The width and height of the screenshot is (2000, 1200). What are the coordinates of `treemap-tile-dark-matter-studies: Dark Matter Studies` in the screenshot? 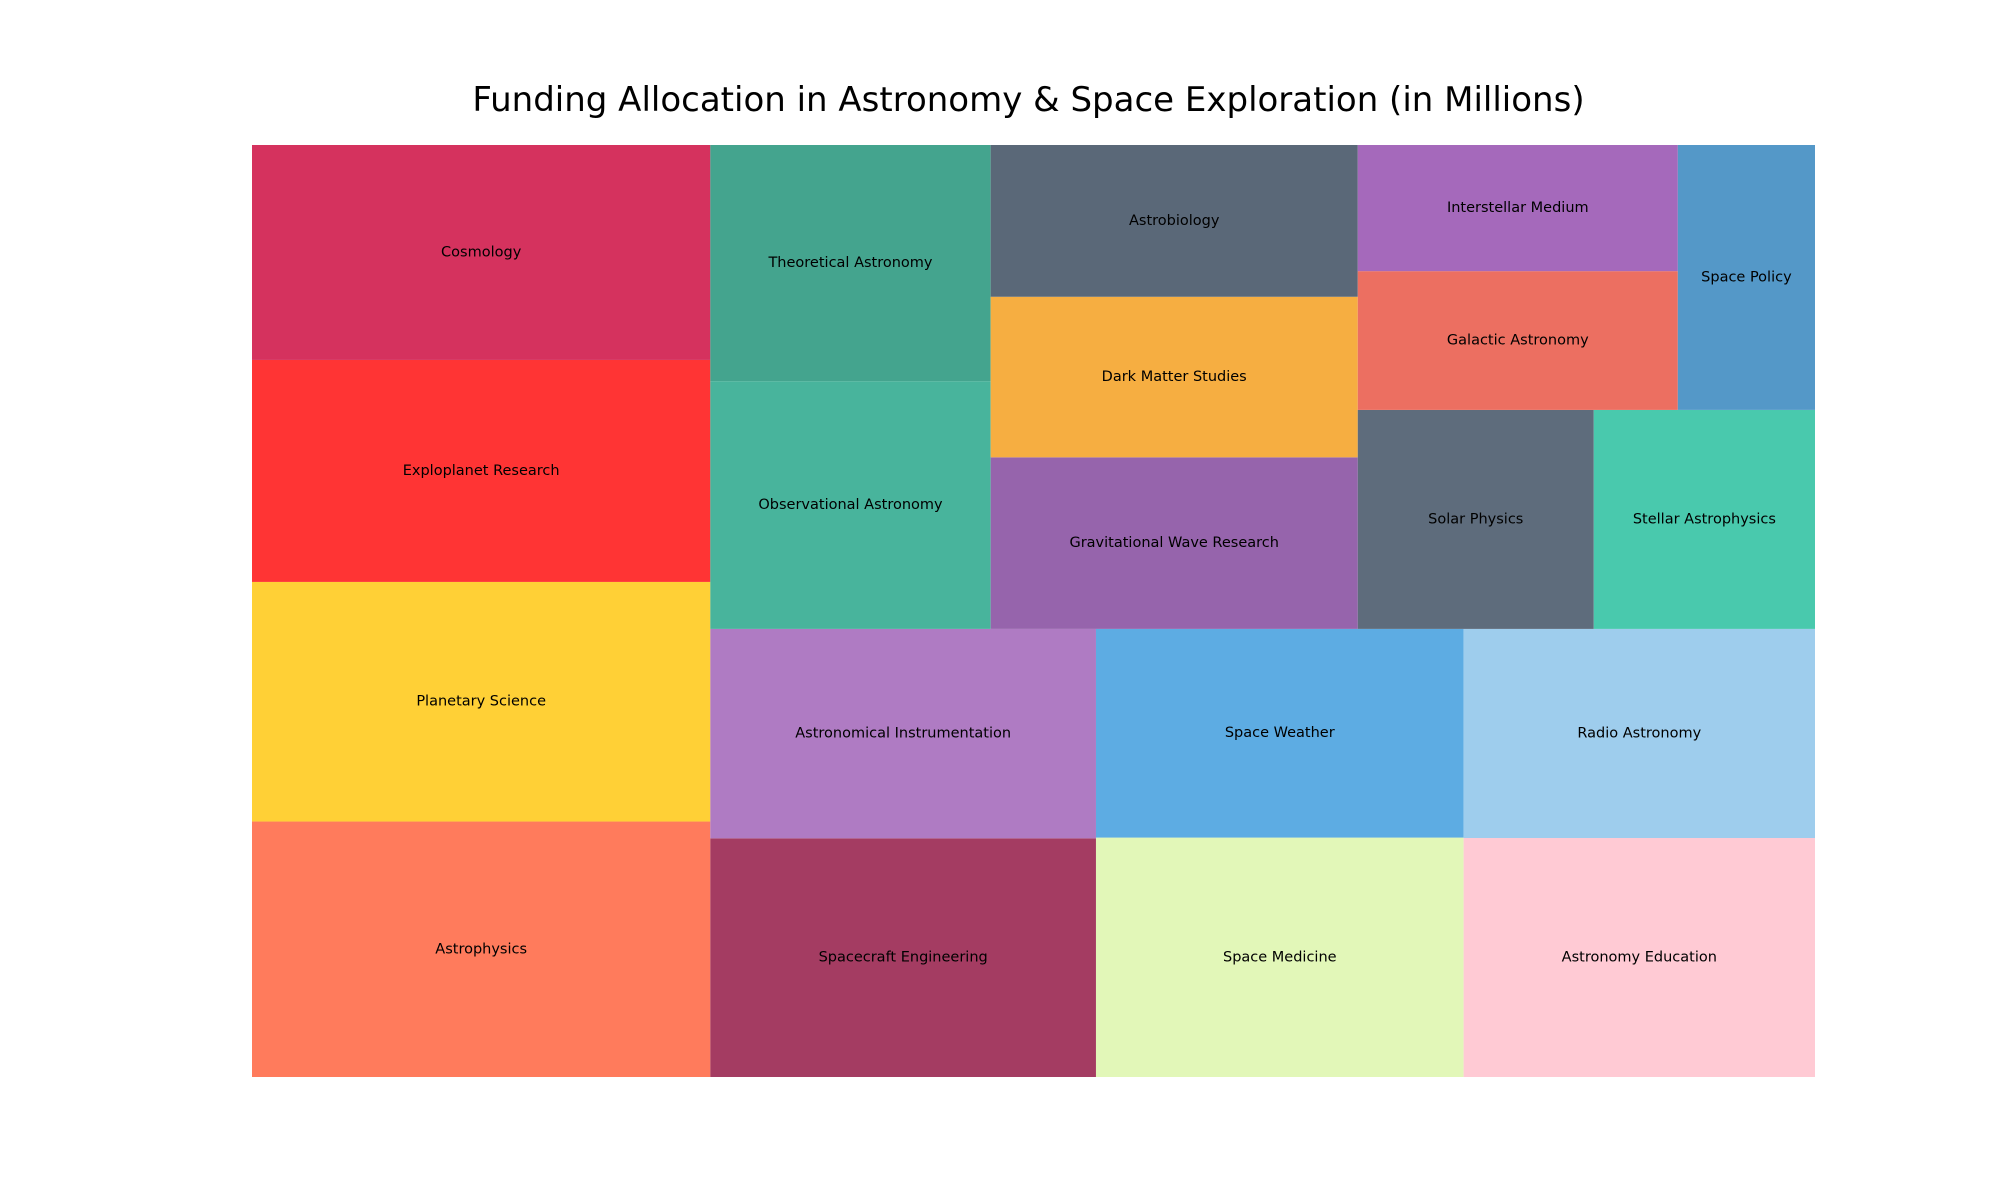 It's located at (1174, 377).